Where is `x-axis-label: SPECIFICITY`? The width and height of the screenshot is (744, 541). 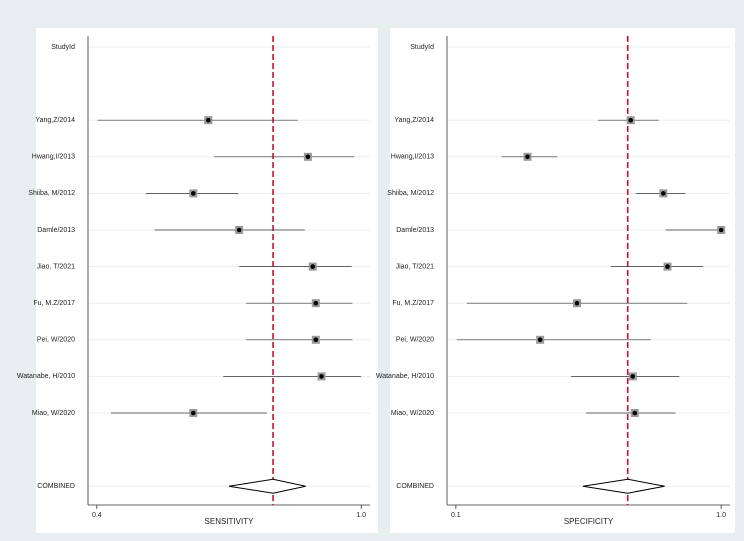 x-axis-label: SPECIFICITY is located at coordinates (589, 521).